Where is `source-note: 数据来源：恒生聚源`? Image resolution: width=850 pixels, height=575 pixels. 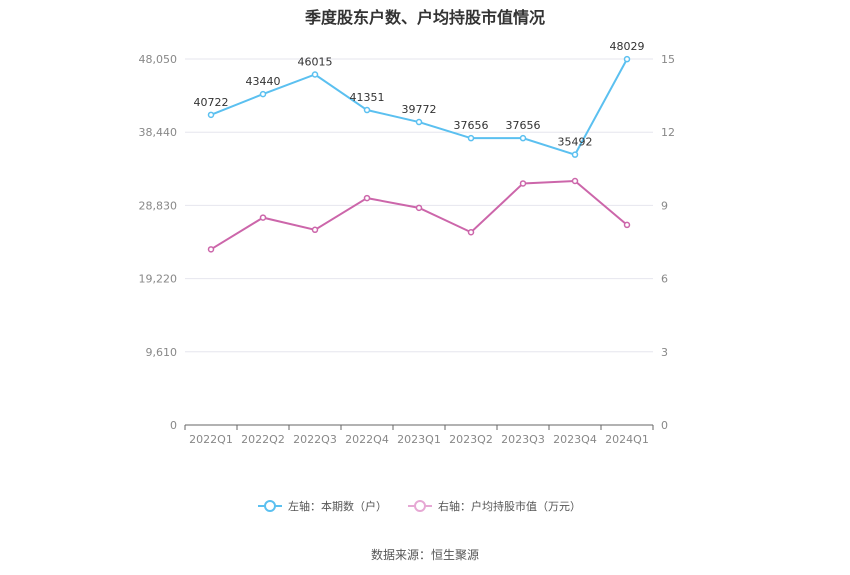
source-note: 数据来源：恒生聚源 is located at coordinates (424, 555).